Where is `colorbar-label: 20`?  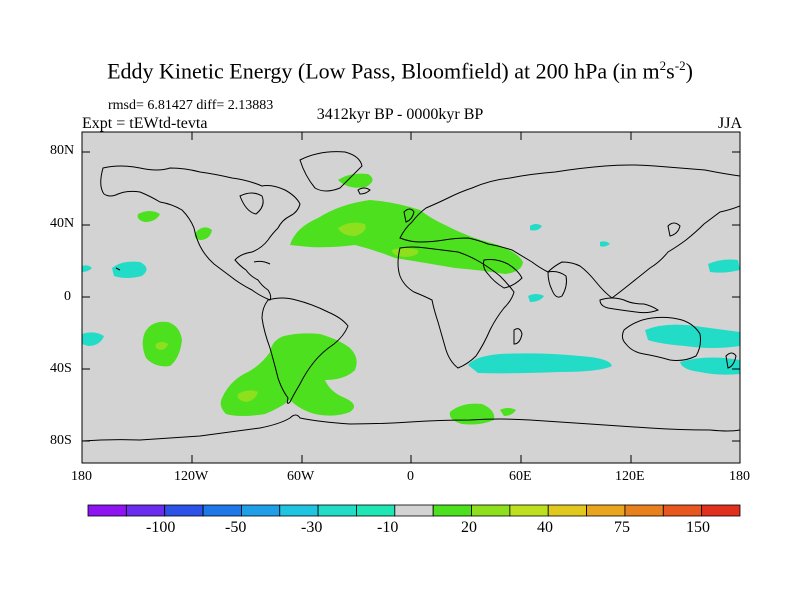
colorbar-label: 20 is located at coordinates (469, 527).